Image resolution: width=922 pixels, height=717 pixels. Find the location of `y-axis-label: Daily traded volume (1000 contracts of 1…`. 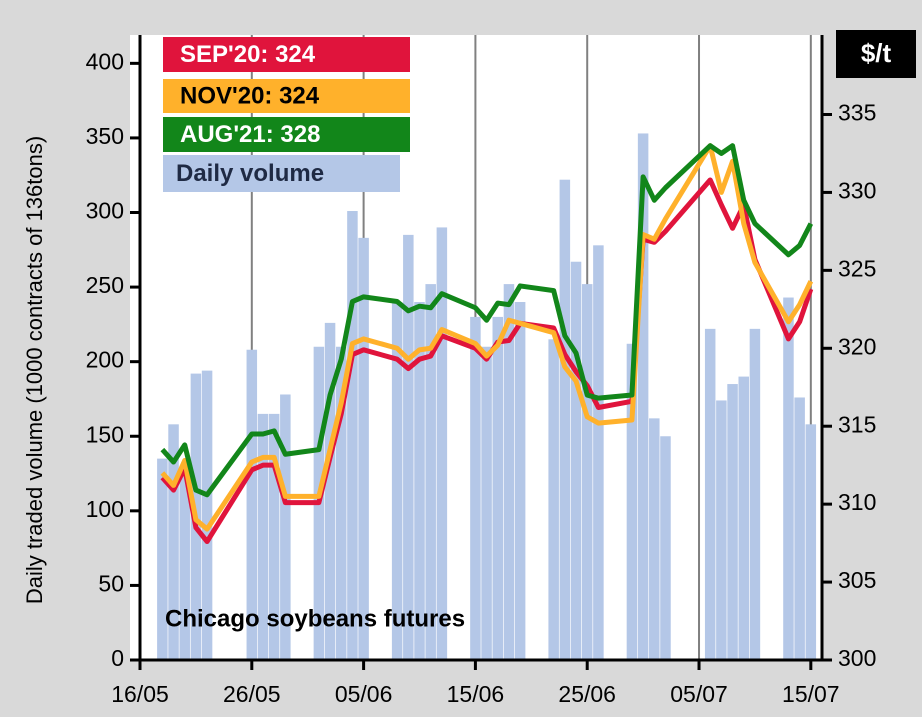

y-axis-label: Daily traded volume (1000 contracts of 1… is located at coordinates (34, 370).